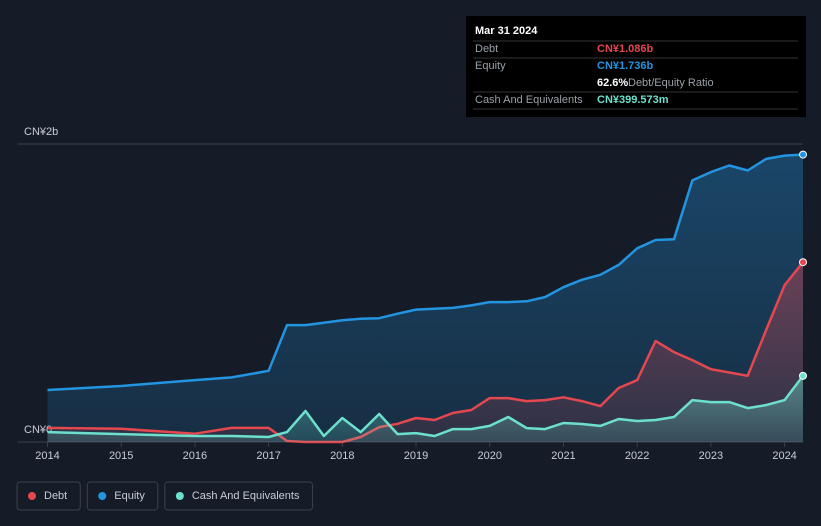  What do you see at coordinates (633, 100) in the screenshot?
I see `tooltip-value: CN¥399.573m` at bounding box center [633, 100].